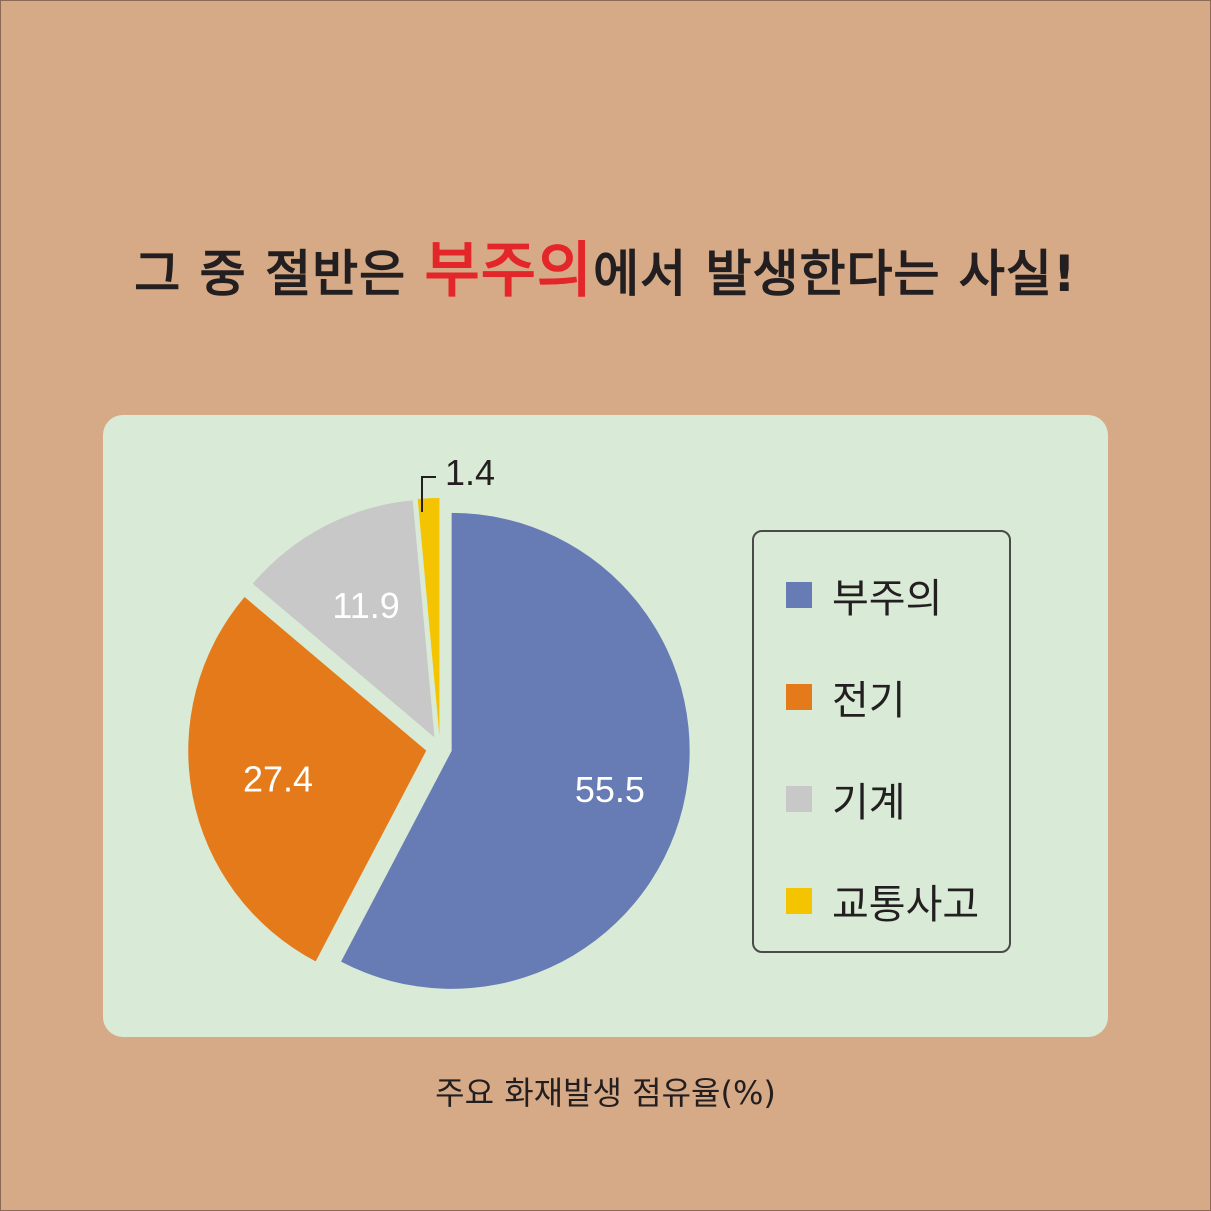 This screenshot has height=1211, width=1211. I want to click on legend-label: 기계, so click(869, 803).